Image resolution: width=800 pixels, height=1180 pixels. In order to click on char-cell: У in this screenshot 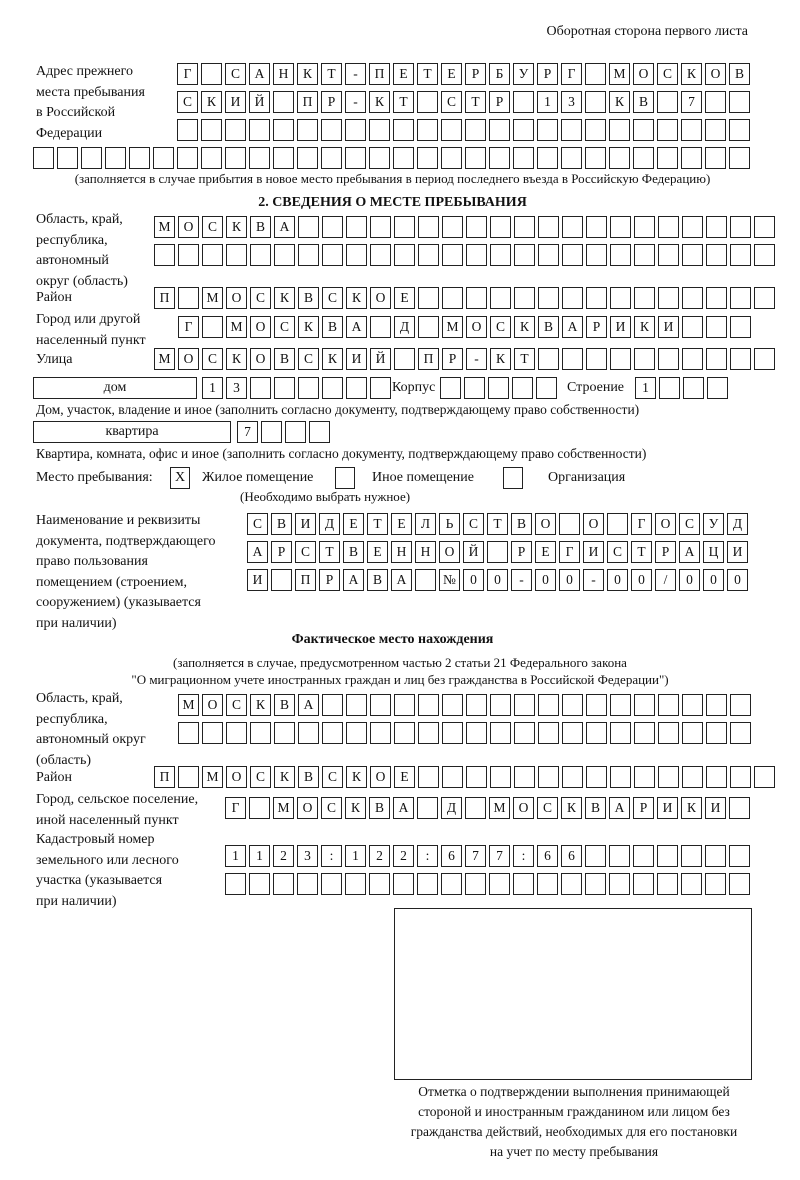, I will do `click(523, 74)`.